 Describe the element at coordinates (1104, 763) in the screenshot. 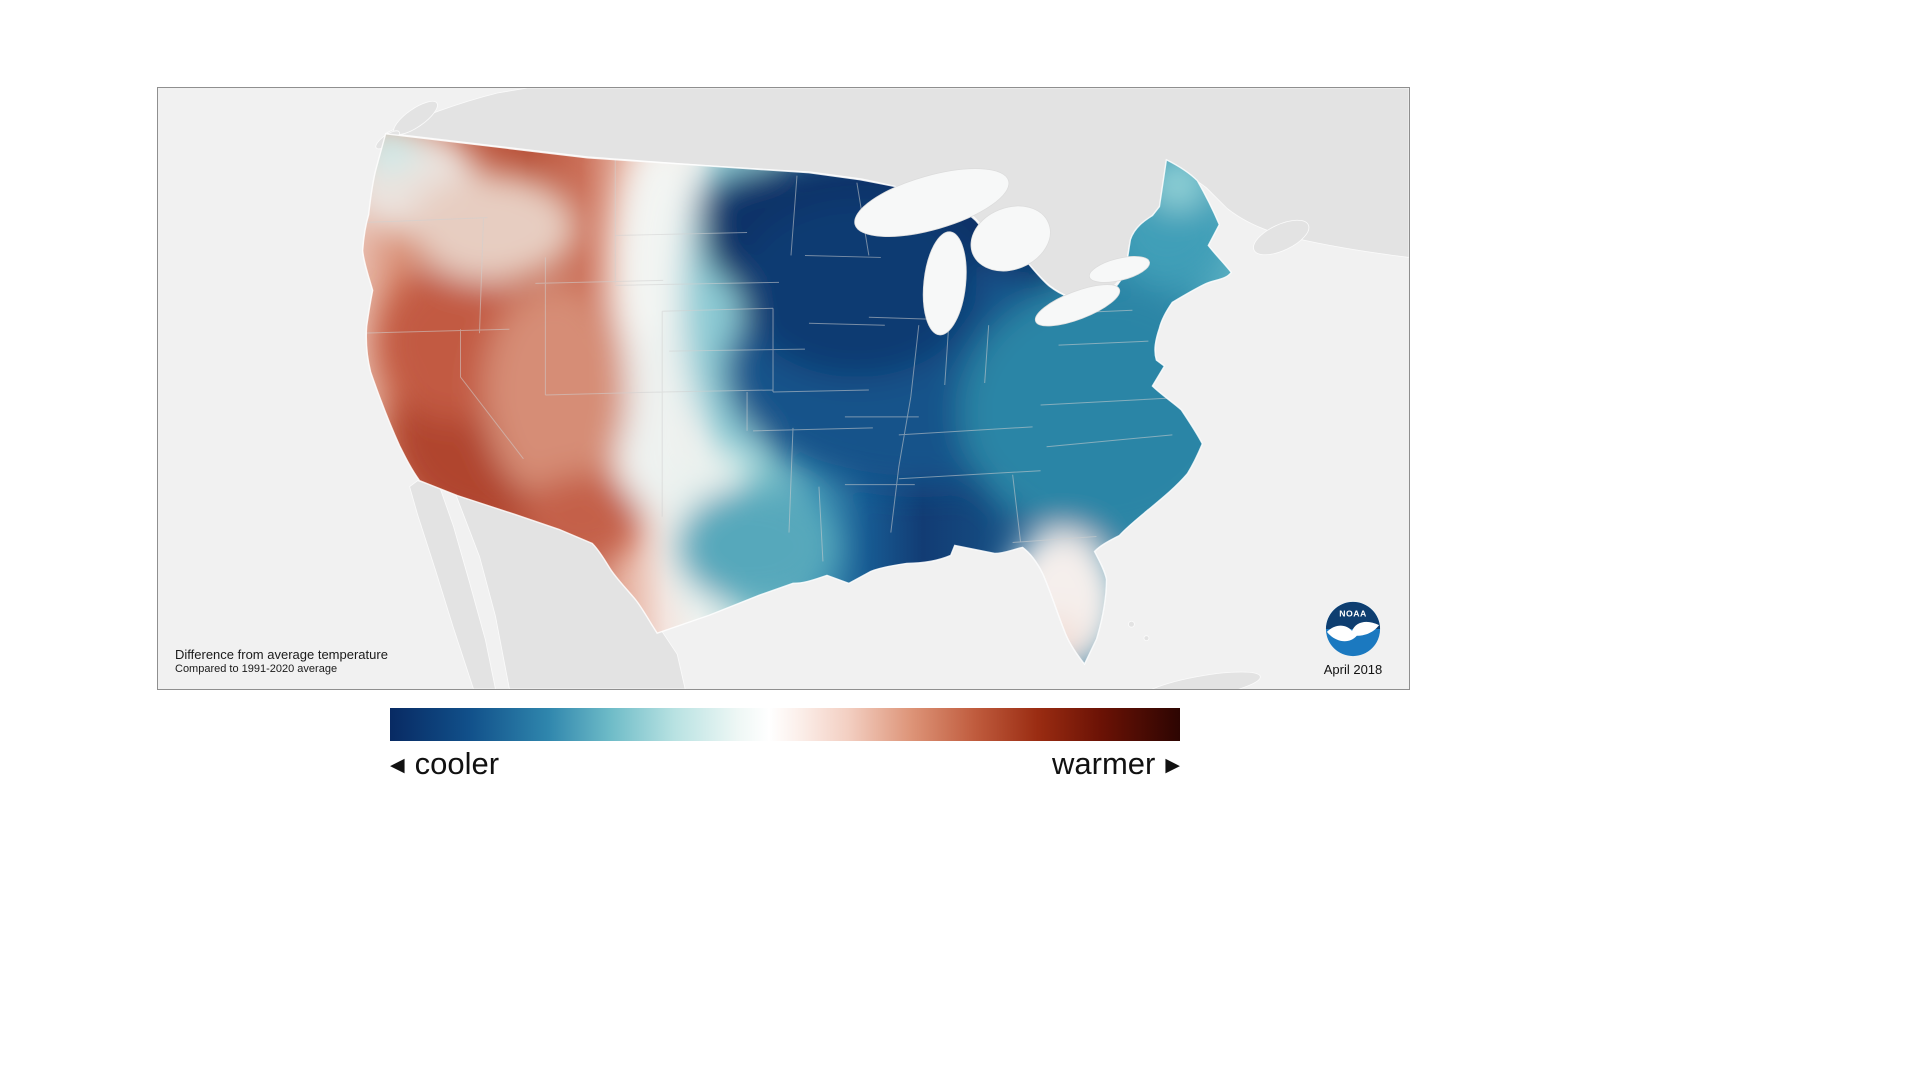

I see `warmer-label: warmer` at that location.